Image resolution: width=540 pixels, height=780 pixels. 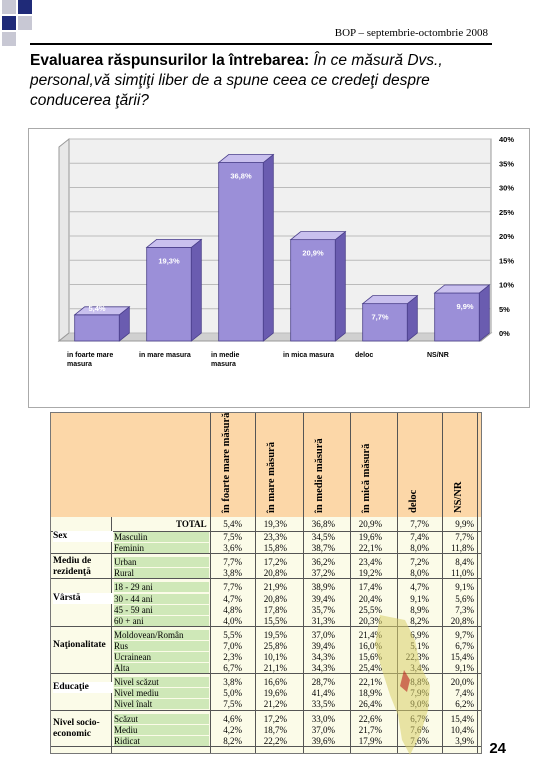 What do you see at coordinates (370, 573) in the screenshot?
I see `cell-value: 19,2%` at bounding box center [370, 573].